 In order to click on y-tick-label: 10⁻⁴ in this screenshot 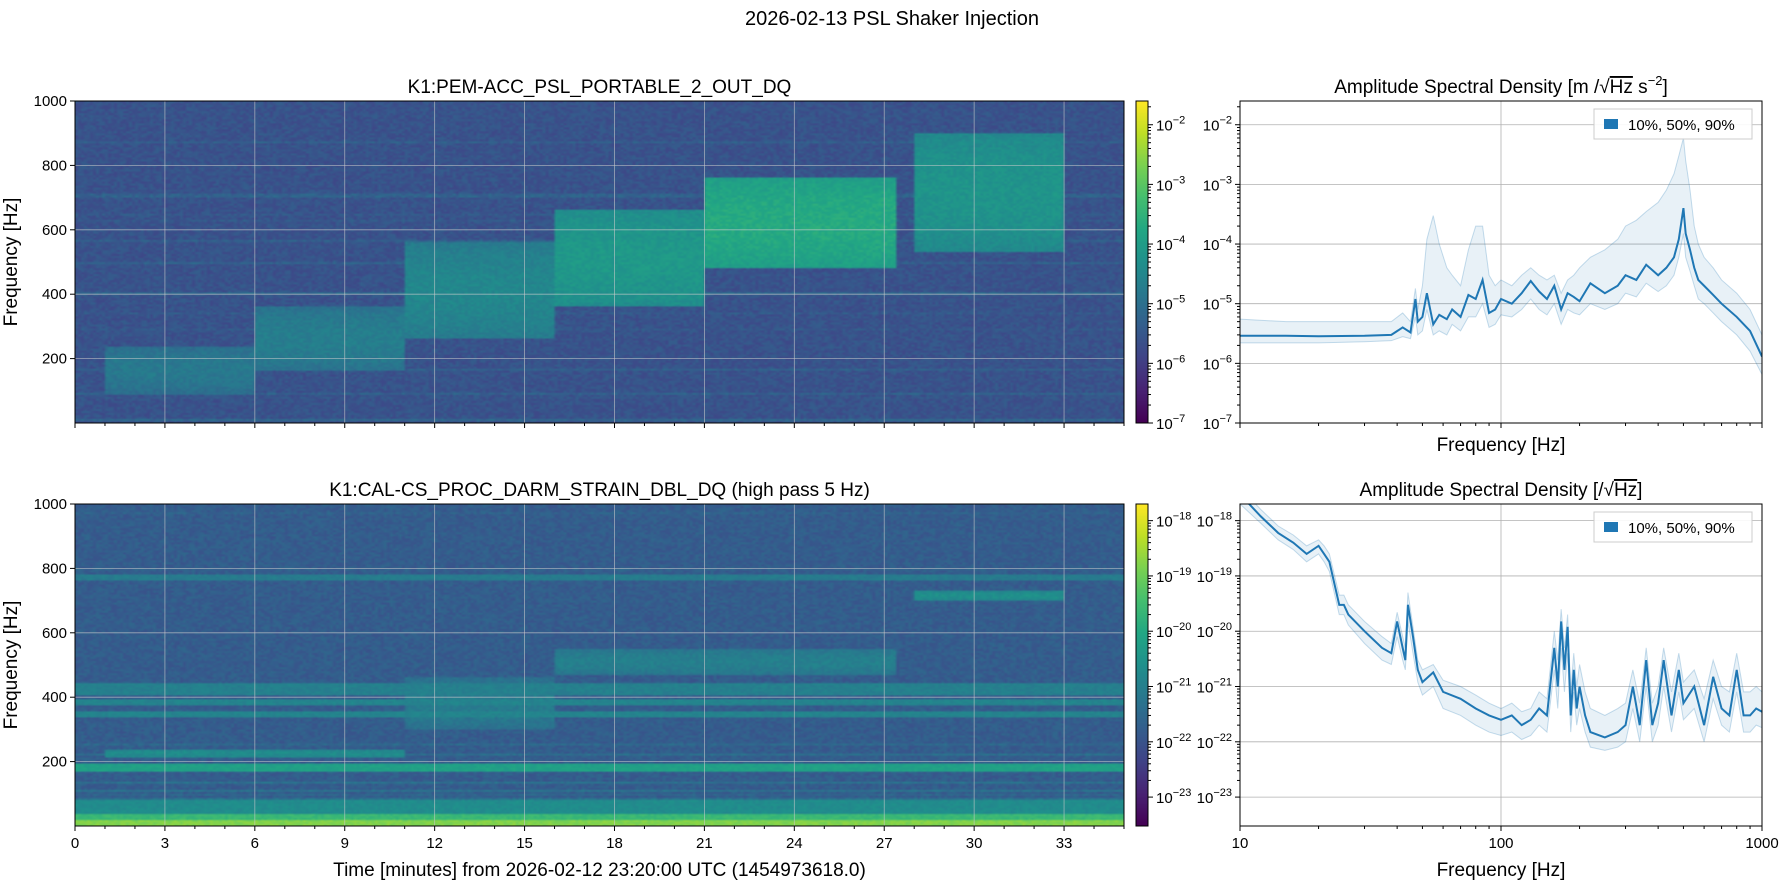, I will do `click(1217, 244)`.